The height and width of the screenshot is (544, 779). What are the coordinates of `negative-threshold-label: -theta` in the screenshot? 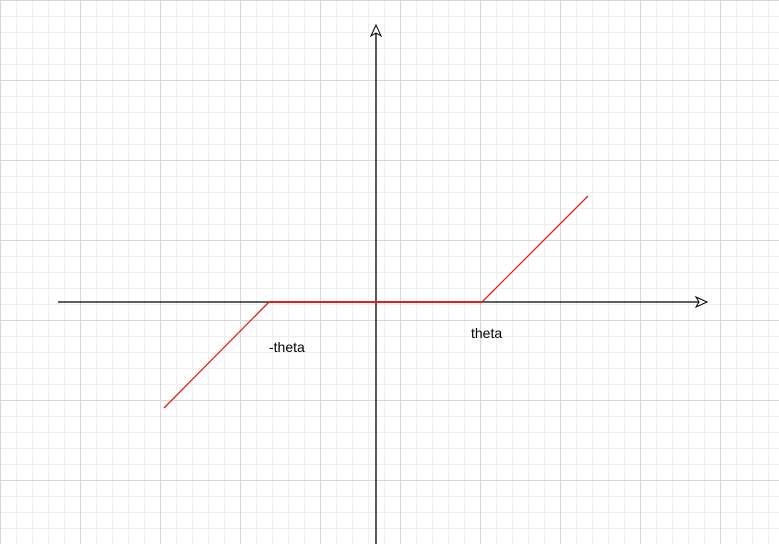 It's located at (287, 347).